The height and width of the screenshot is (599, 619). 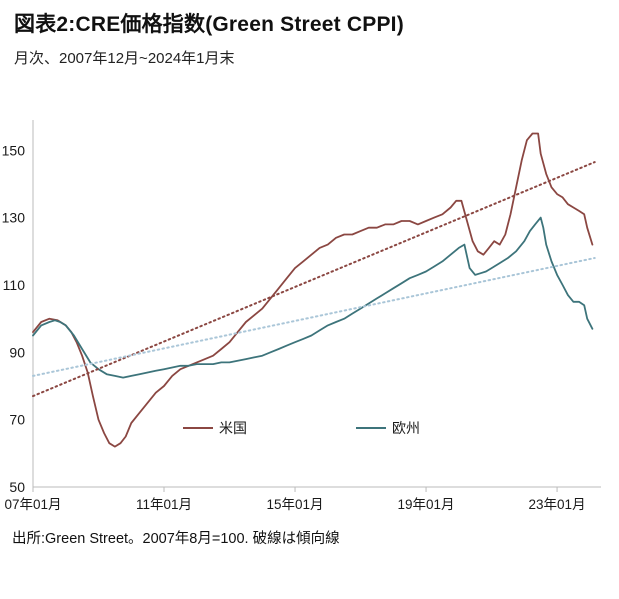 I want to click on source-note: 出所:Green Street。2007年8月=100. 破線は傾向線, so click(x=176, y=539).